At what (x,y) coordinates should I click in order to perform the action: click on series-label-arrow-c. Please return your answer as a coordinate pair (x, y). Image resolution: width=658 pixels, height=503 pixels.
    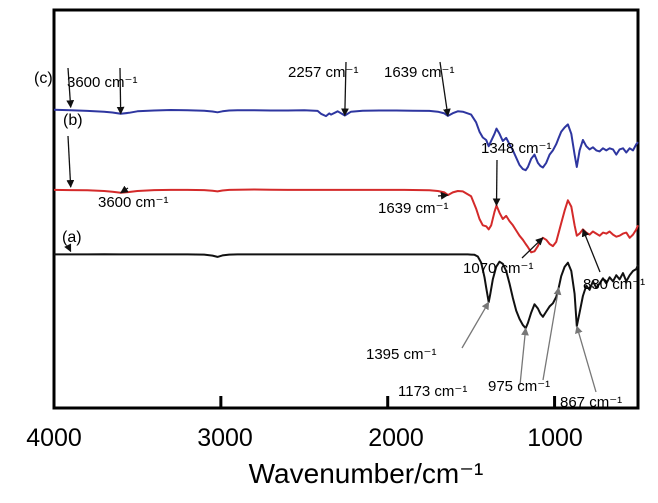
    Looking at the image, I should click on (70, 88).